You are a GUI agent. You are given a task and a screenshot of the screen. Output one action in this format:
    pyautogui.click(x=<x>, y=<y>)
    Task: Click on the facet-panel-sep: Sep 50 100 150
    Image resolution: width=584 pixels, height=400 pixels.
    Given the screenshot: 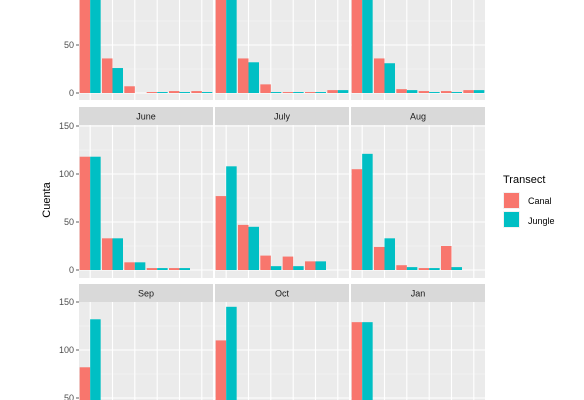 What is the action you would take?
    pyautogui.click(x=136, y=342)
    